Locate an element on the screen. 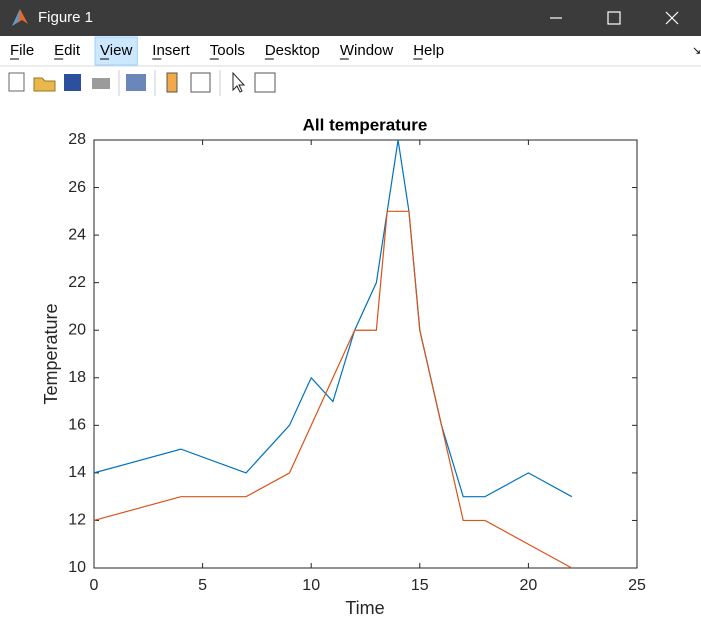  y-tick-label: 20 is located at coordinates (77, 329).